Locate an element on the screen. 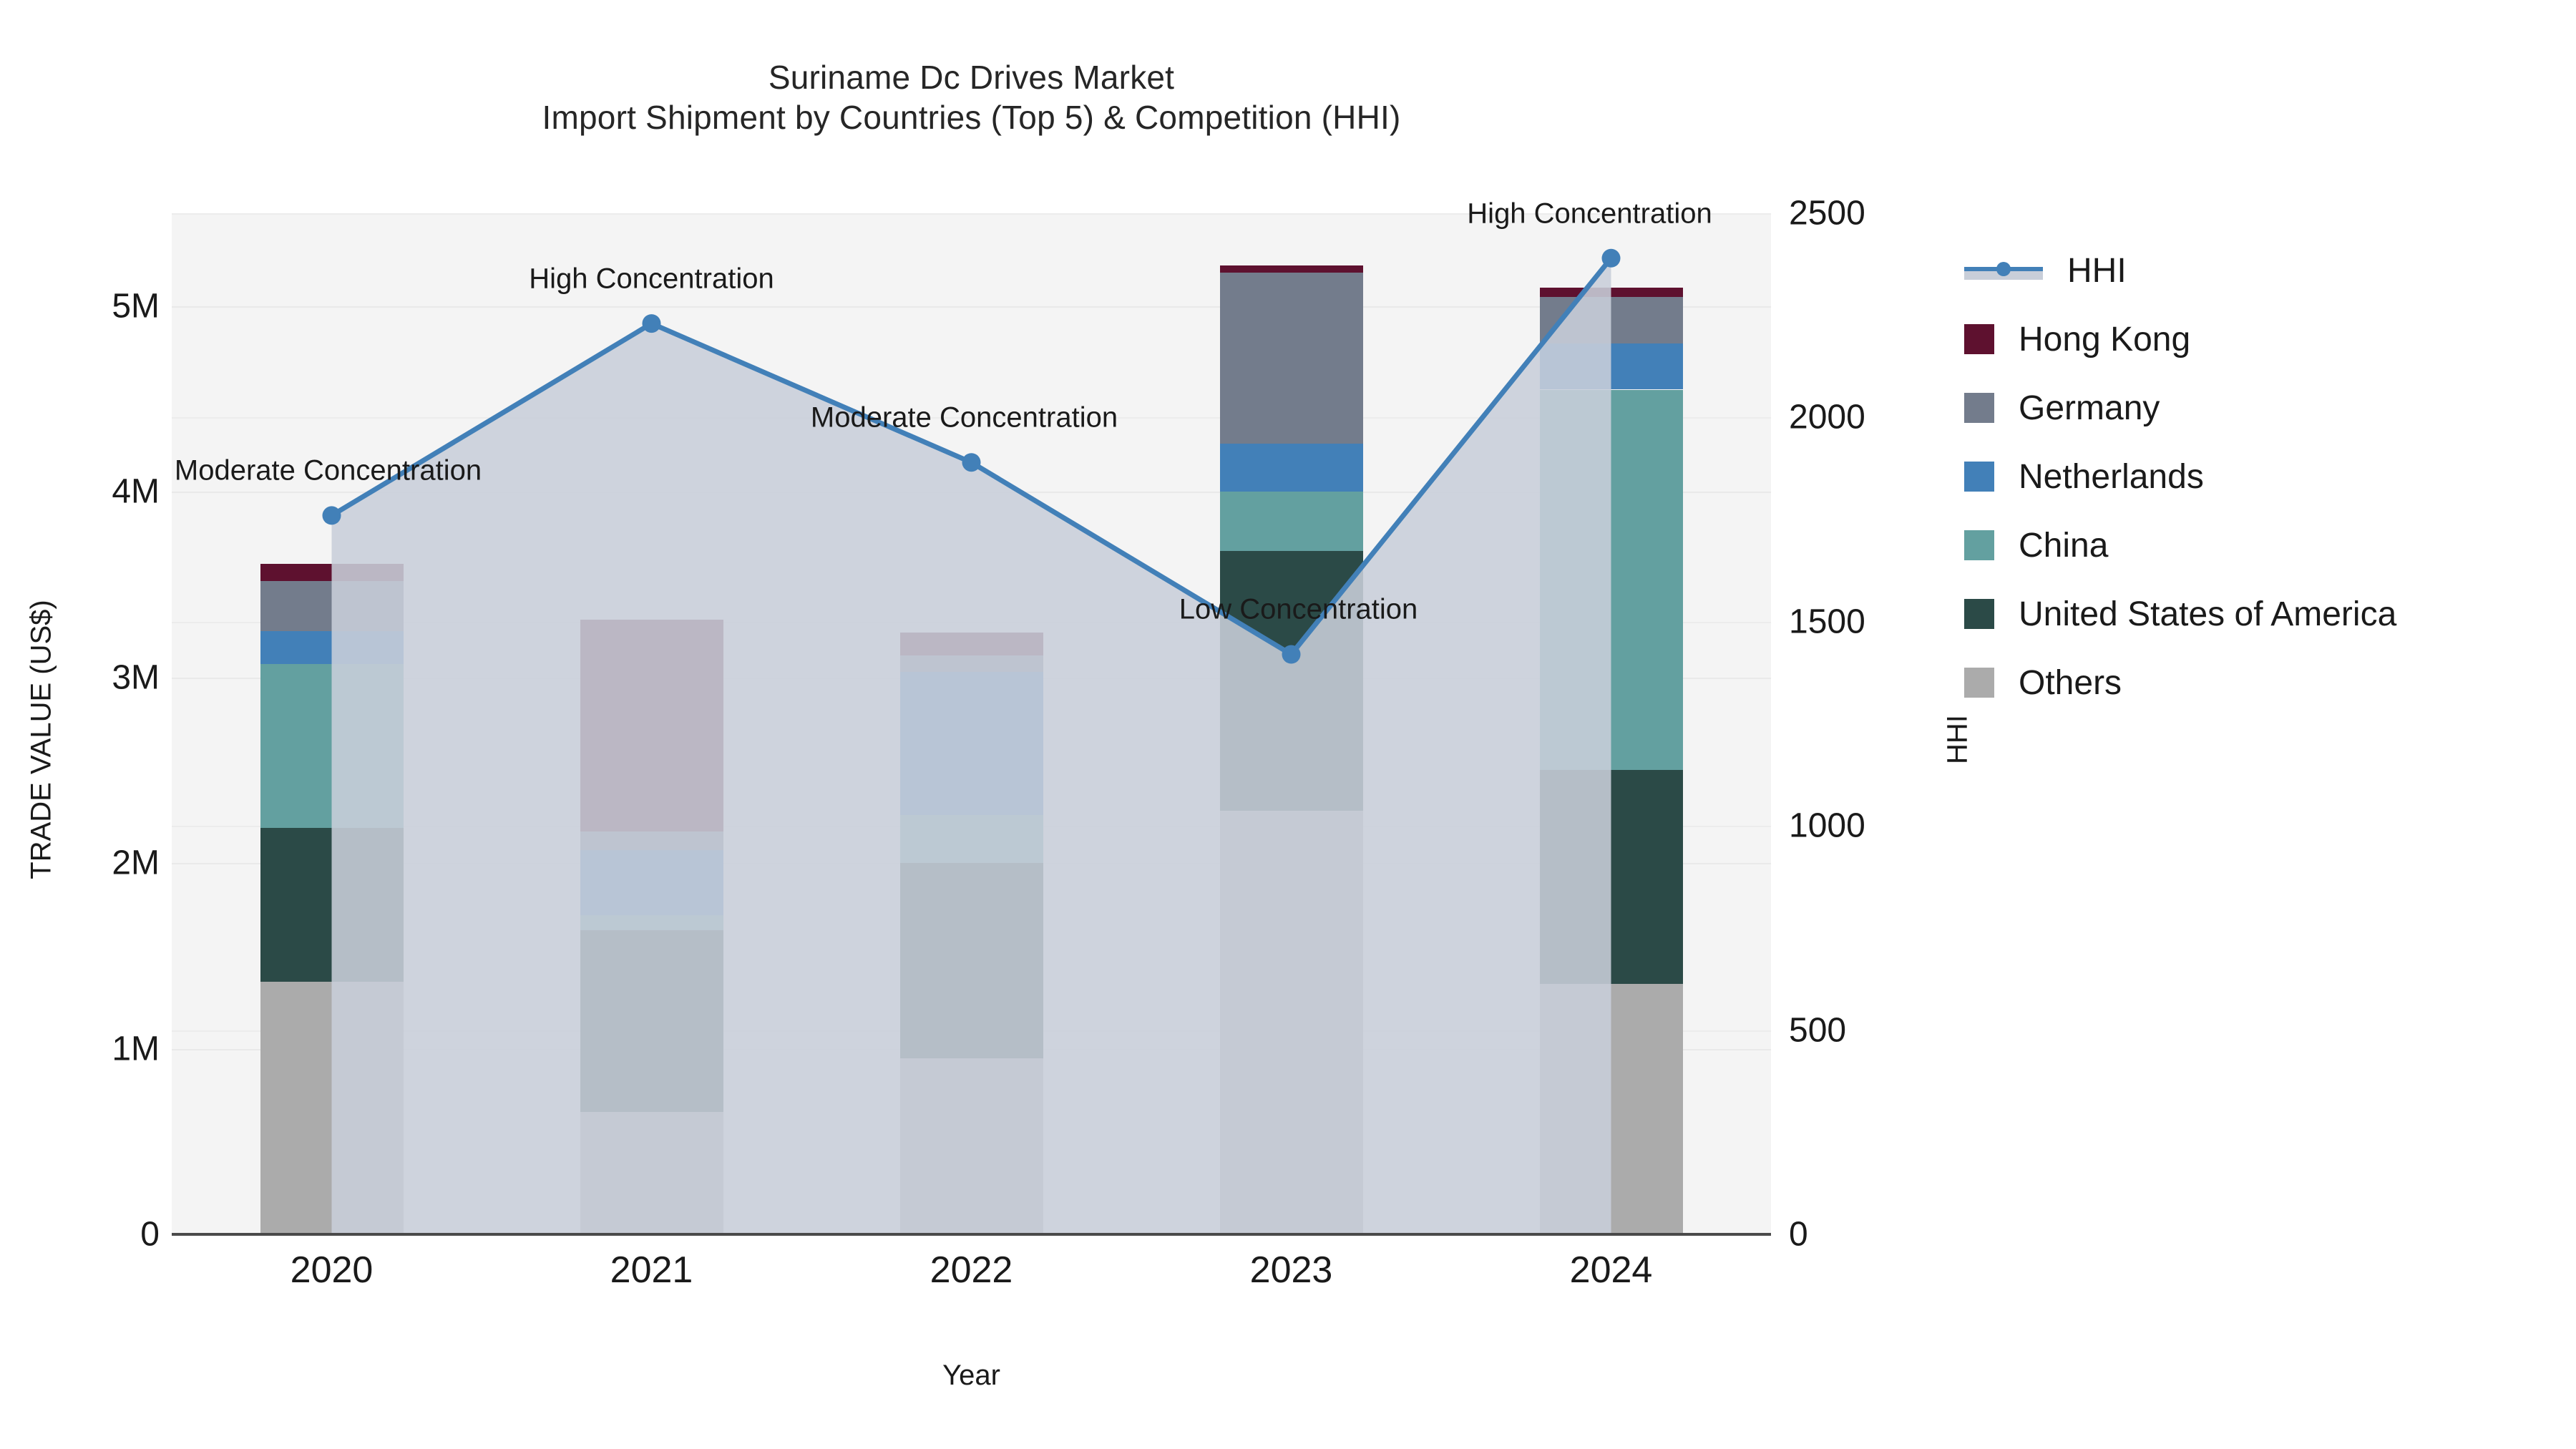  legend-line-marker-icon is located at coordinates (2003, 270).